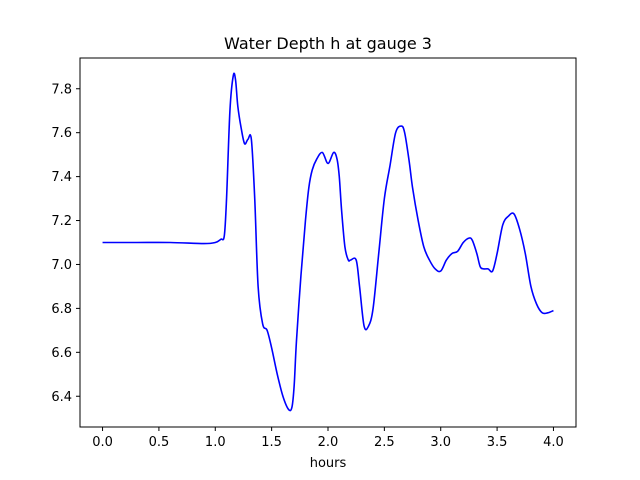  Describe the element at coordinates (553, 442) in the screenshot. I see `x-tick-label: 4.0` at that location.